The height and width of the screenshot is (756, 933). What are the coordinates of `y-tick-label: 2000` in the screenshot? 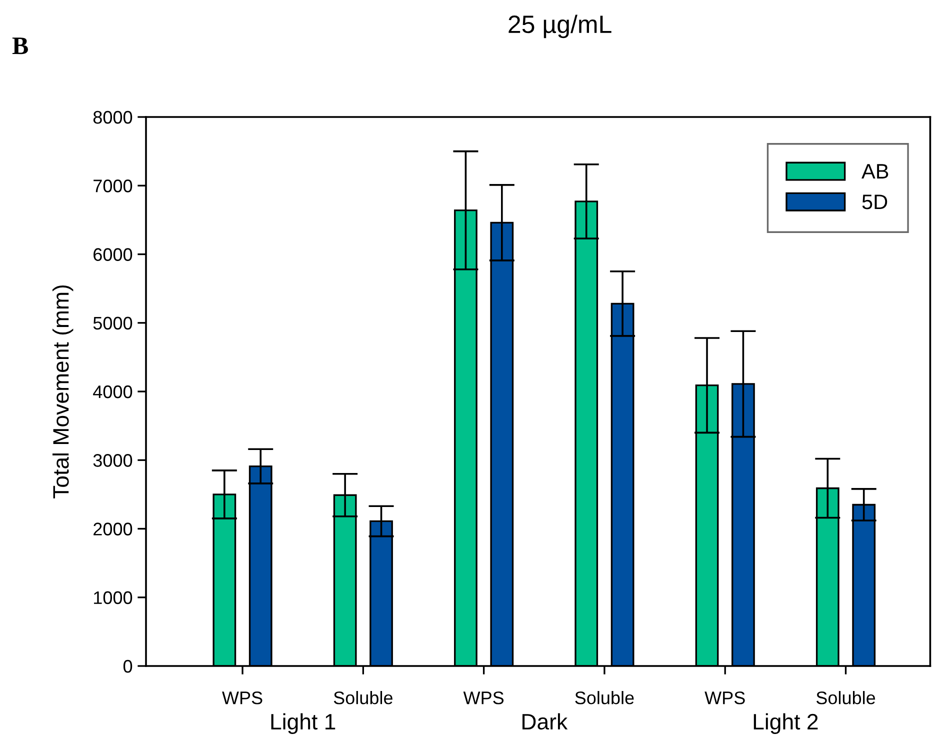 It's located at (113, 529).